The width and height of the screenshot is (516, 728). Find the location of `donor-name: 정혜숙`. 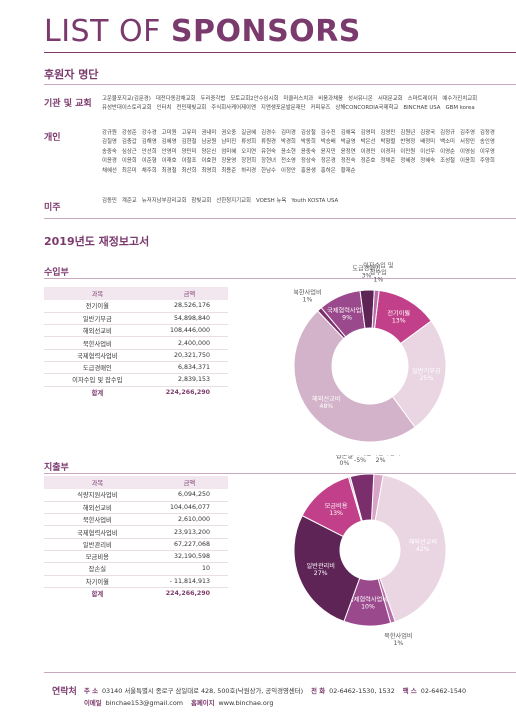

donor-name: 정혜숙 is located at coordinates (428, 161).